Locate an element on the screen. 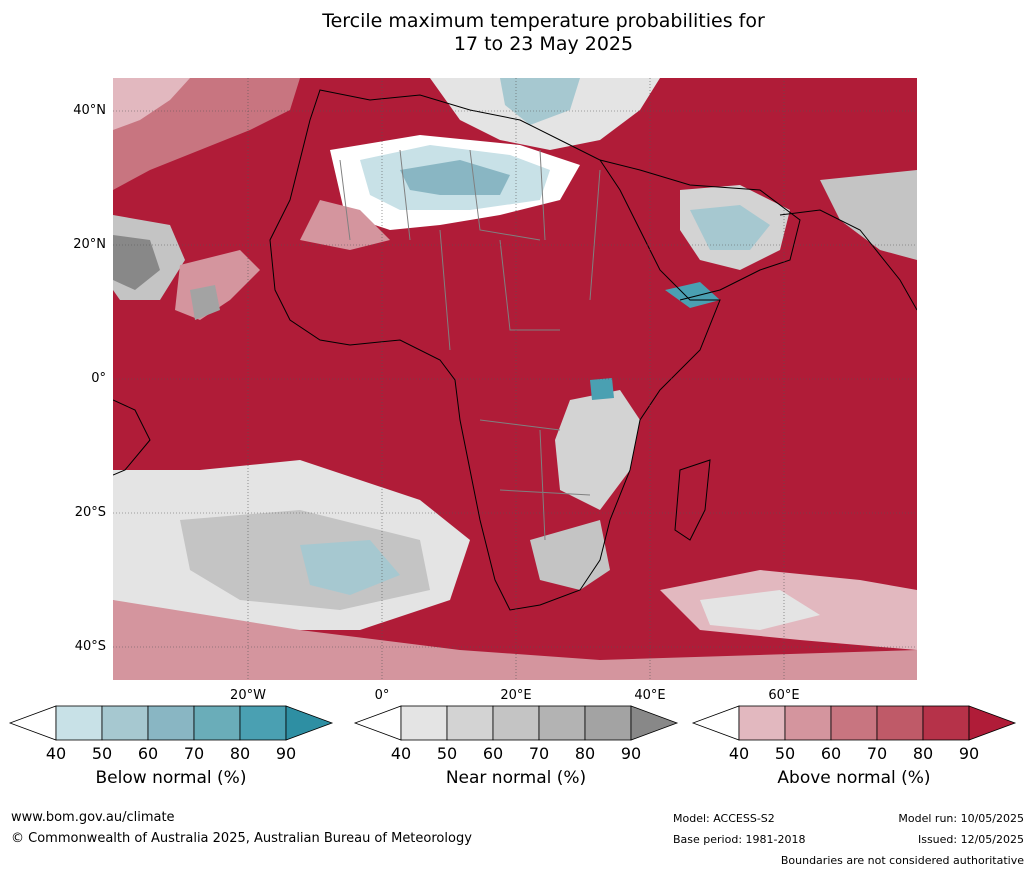  near-normal-tick-label: 70 is located at coordinates (539, 753).